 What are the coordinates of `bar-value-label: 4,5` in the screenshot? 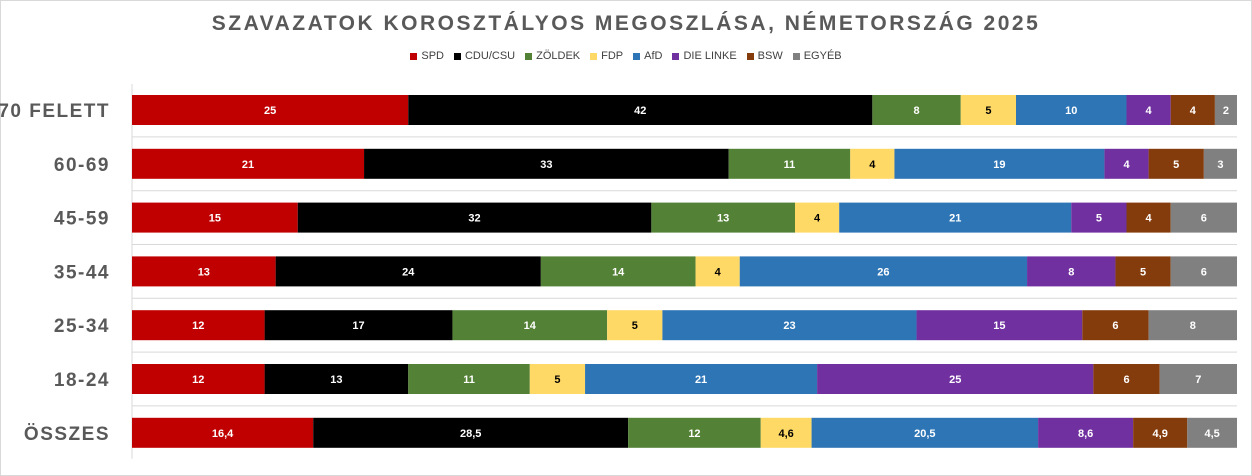 It's located at (1211, 434).